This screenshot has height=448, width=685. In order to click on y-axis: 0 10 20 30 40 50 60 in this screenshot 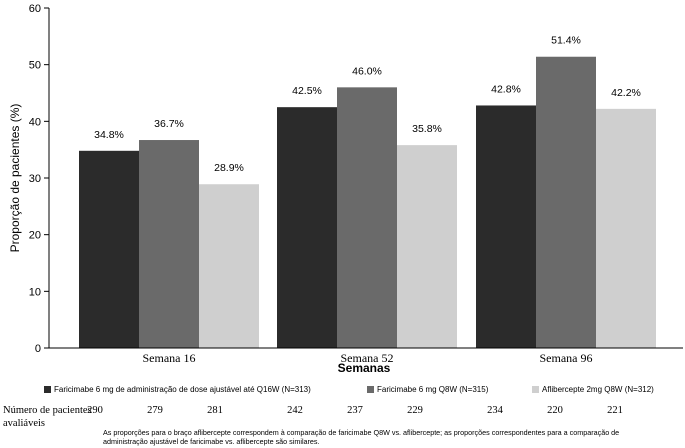, I will do `click(39, 179)`.